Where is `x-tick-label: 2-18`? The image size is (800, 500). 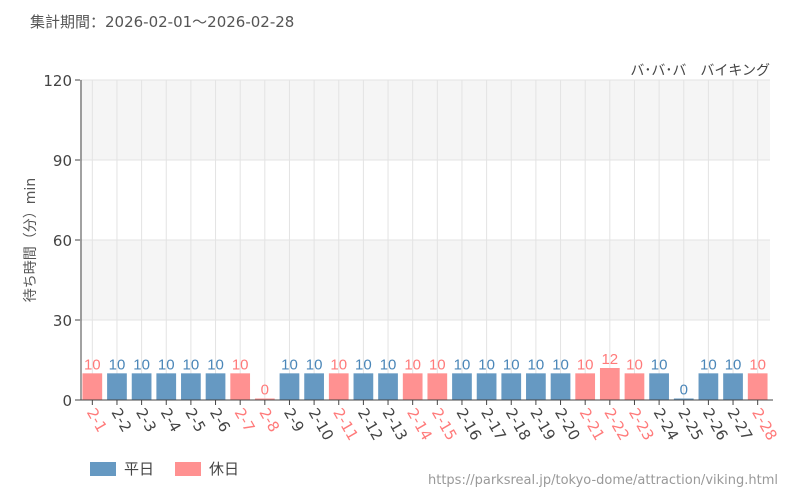 x-tick-label: 2-18 is located at coordinates (518, 424).